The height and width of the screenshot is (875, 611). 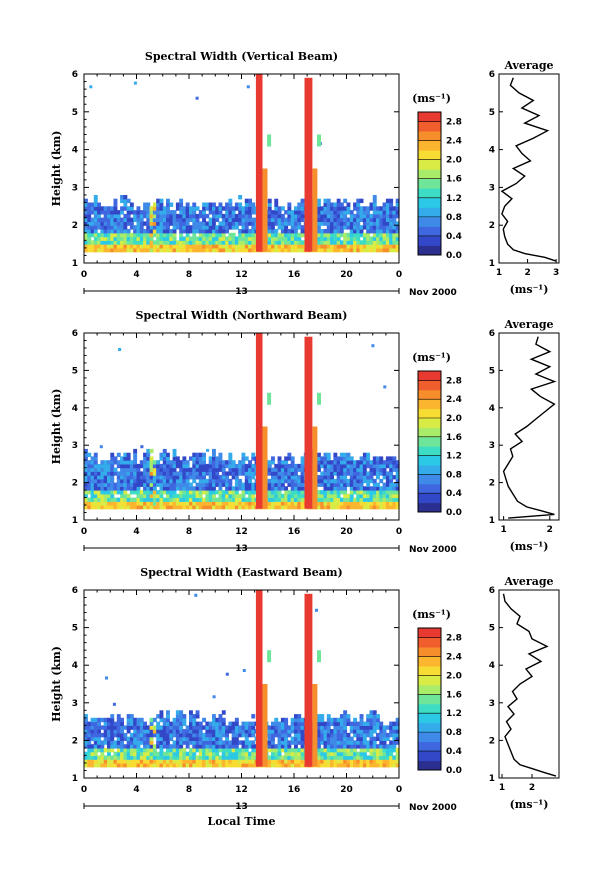 I want to click on y-tick-label: 3, so click(x=75, y=188).